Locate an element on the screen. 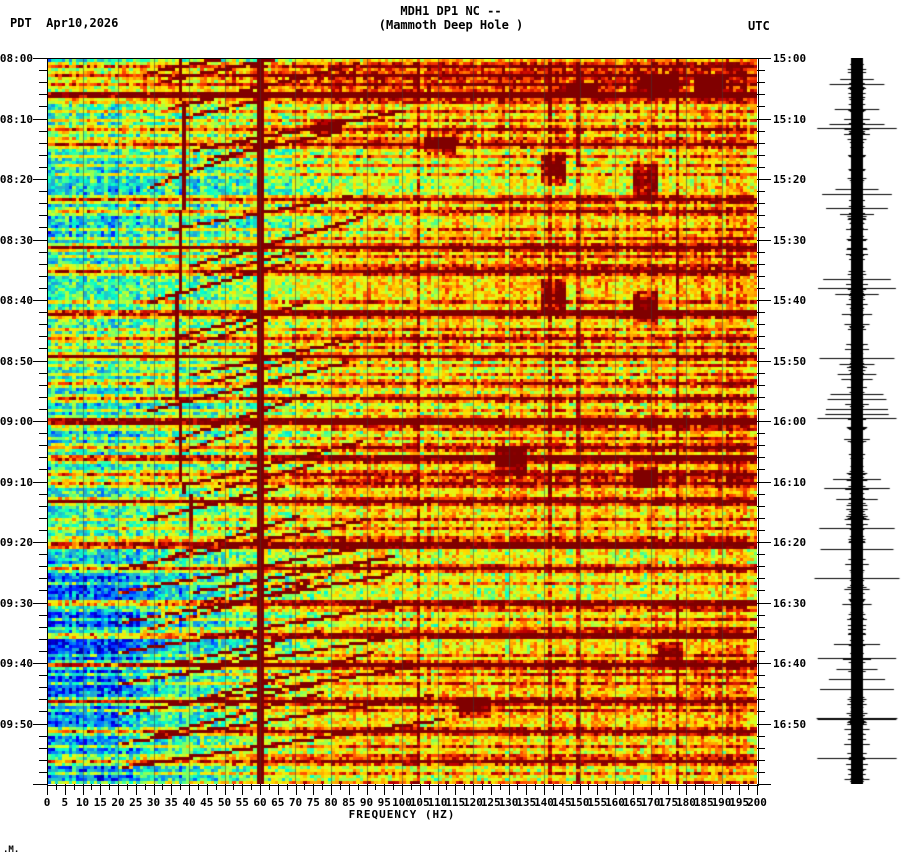  frequency-axis-label: 55 is located at coordinates (242, 802).